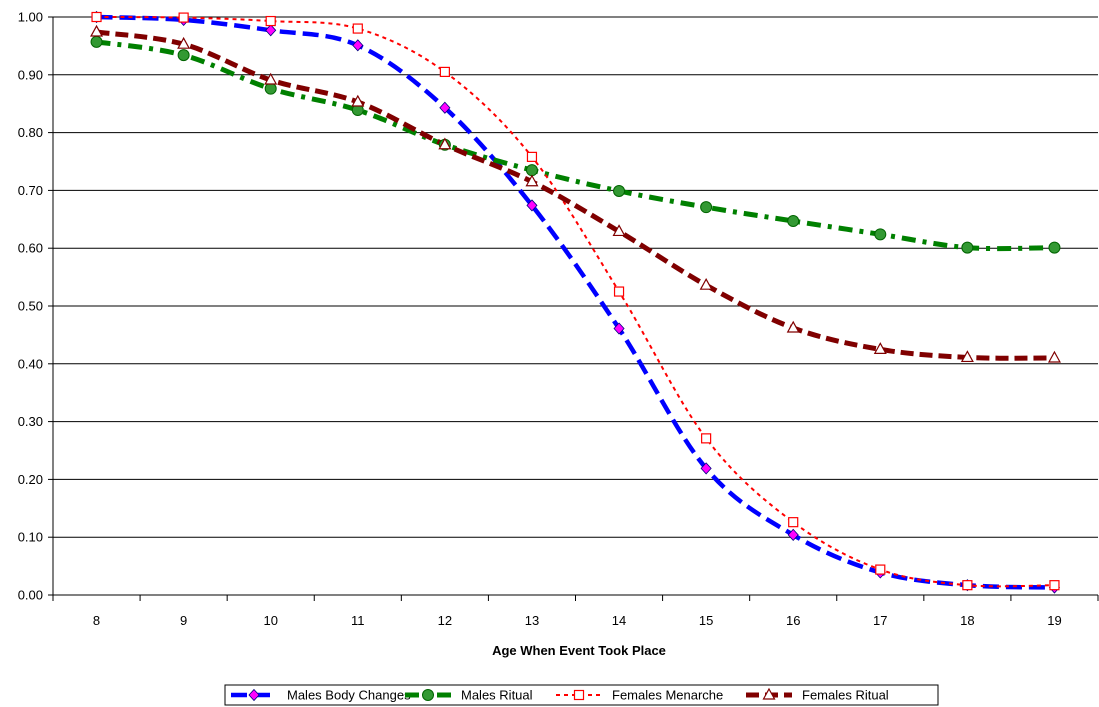  I want to click on x-tick-label: 8, so click(96, 620).